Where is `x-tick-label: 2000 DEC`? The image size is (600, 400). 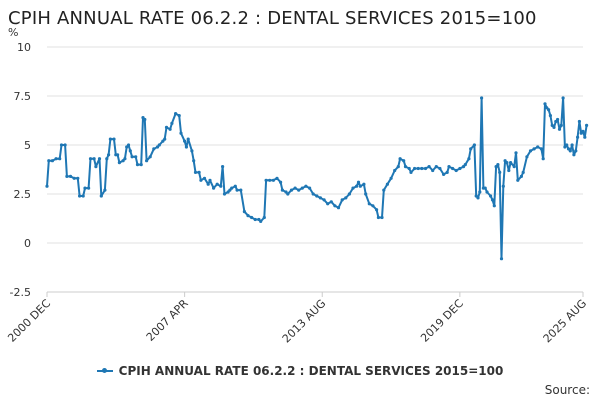
x-tick-label: 2000 DEC is located at coordinates (29, 321).